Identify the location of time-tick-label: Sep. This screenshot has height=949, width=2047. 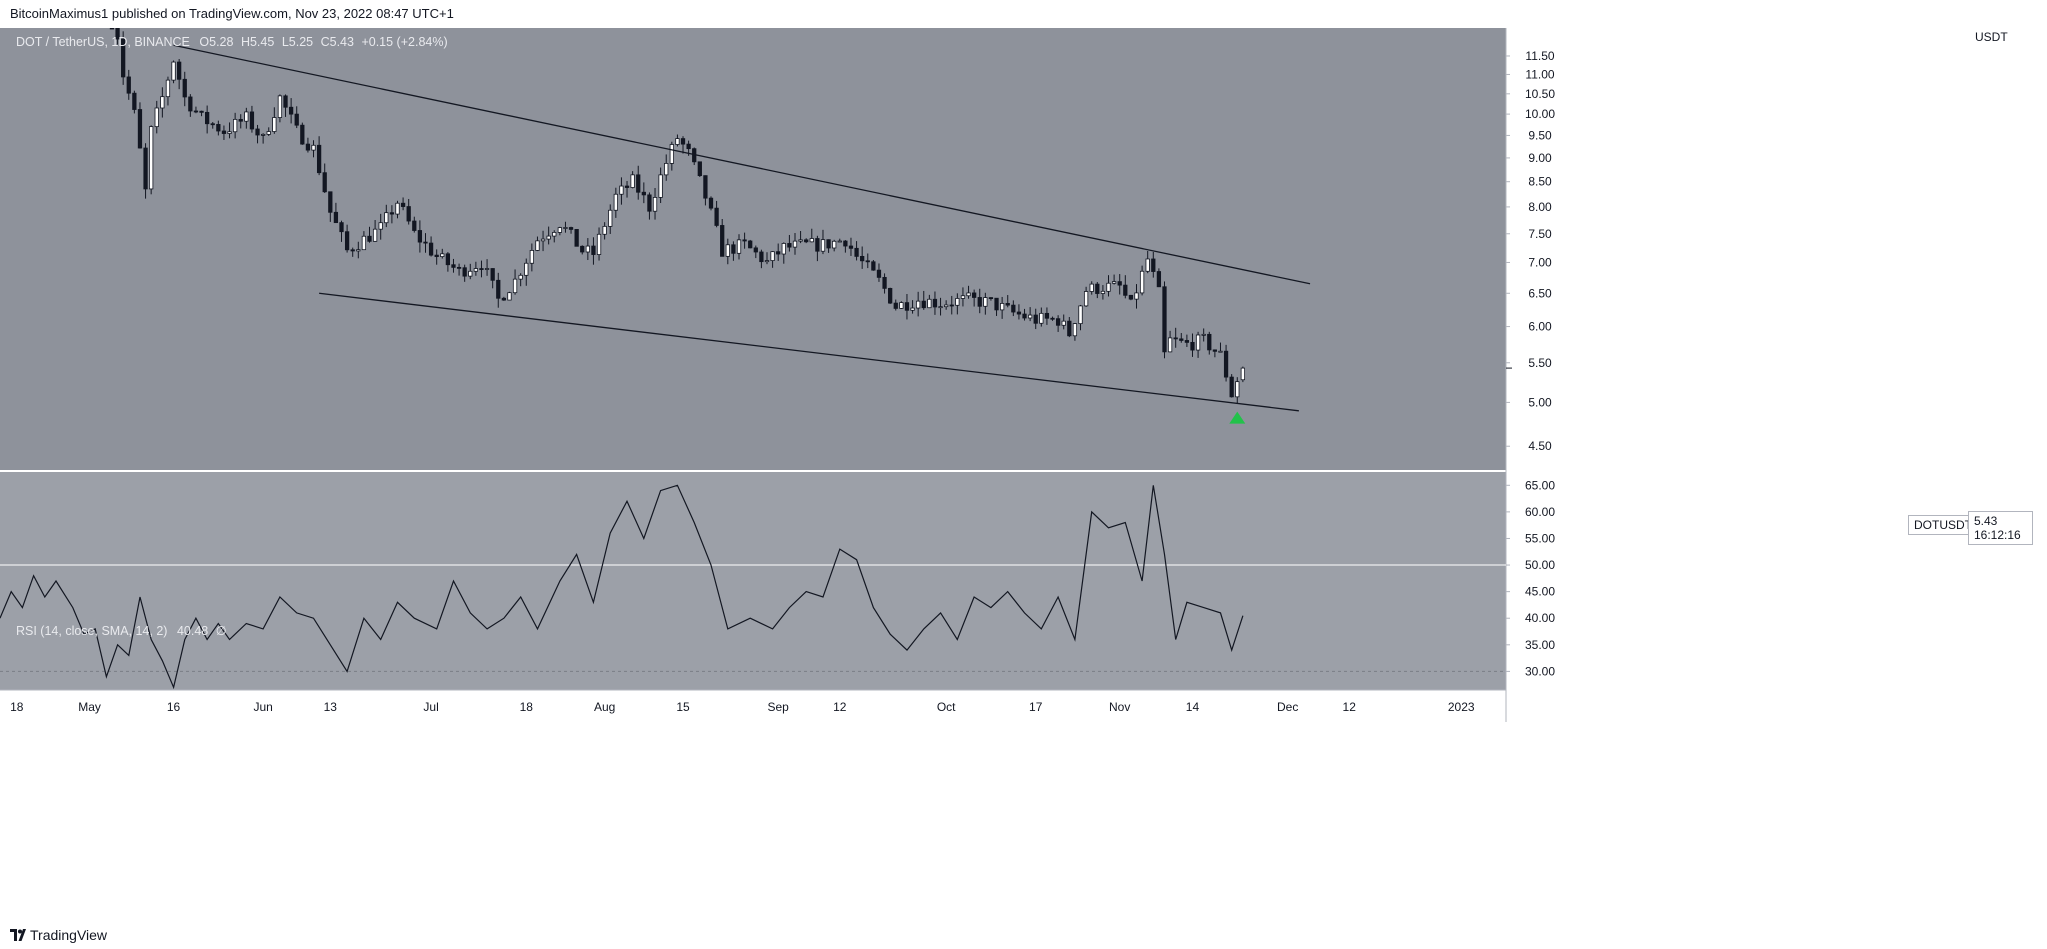
(779, 707).